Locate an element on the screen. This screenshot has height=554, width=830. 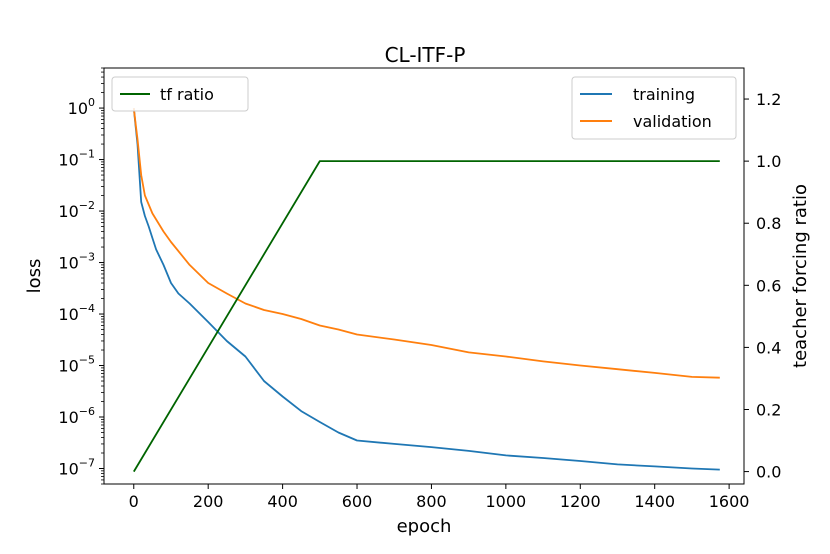
y-tick-label: 10⁻⁵ is located at coordinates (76, 365).